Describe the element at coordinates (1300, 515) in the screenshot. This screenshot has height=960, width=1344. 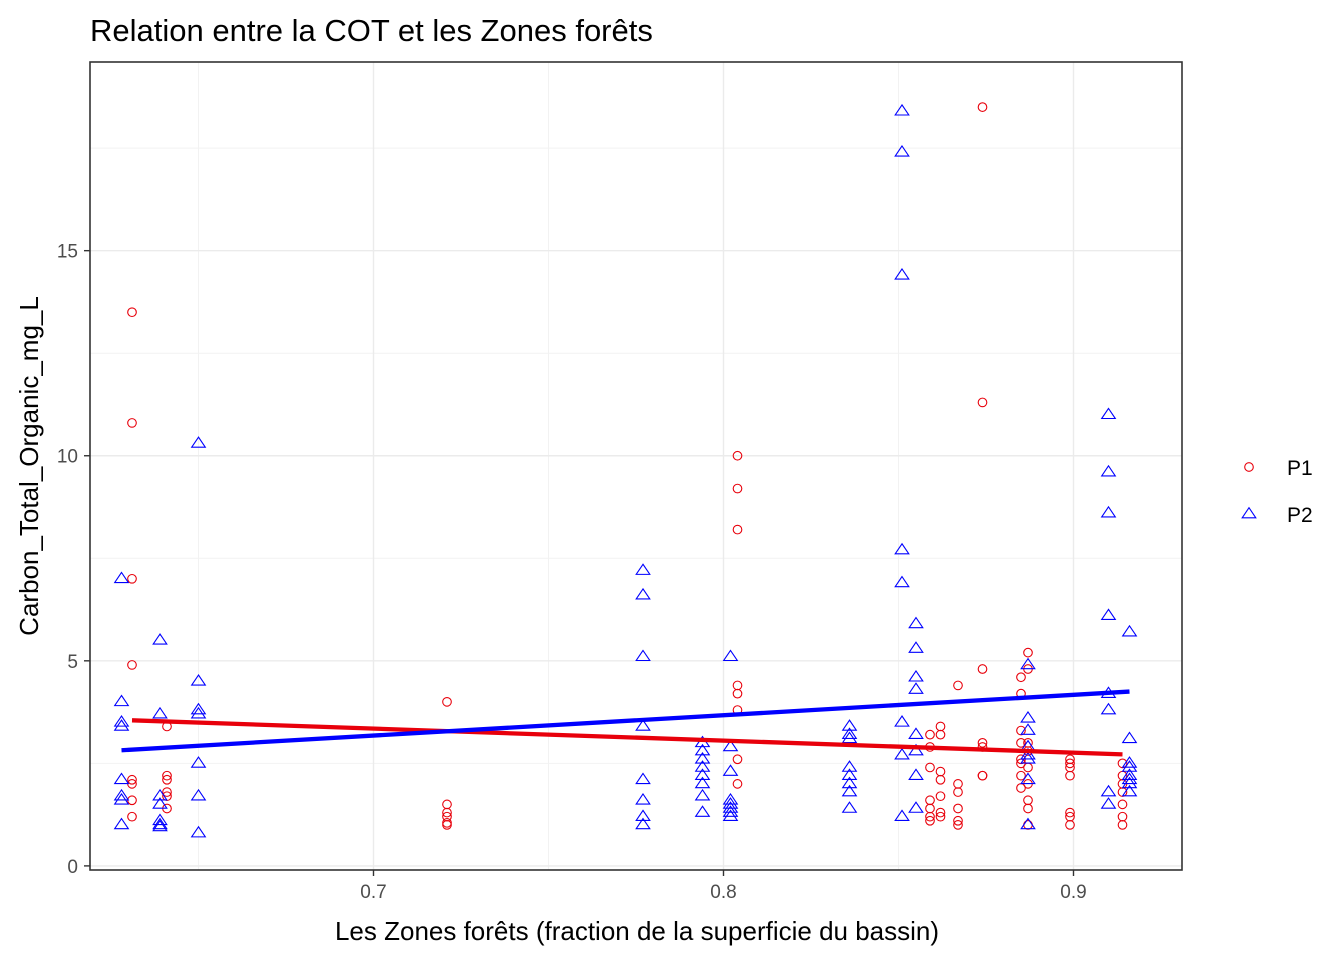
I see `legend-label-p2: P2` at that location.